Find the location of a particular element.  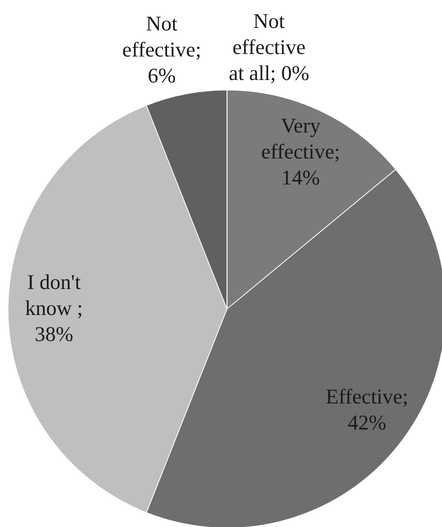

data-label: I don't know ; 38% is located at coordinates (54, 308).